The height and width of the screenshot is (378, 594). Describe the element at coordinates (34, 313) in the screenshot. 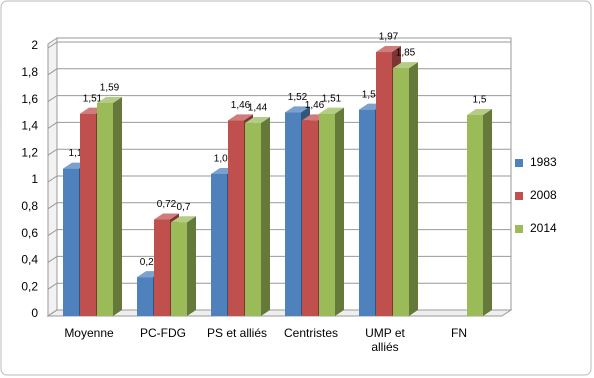

I see `y-tick-label: 0` at that location.